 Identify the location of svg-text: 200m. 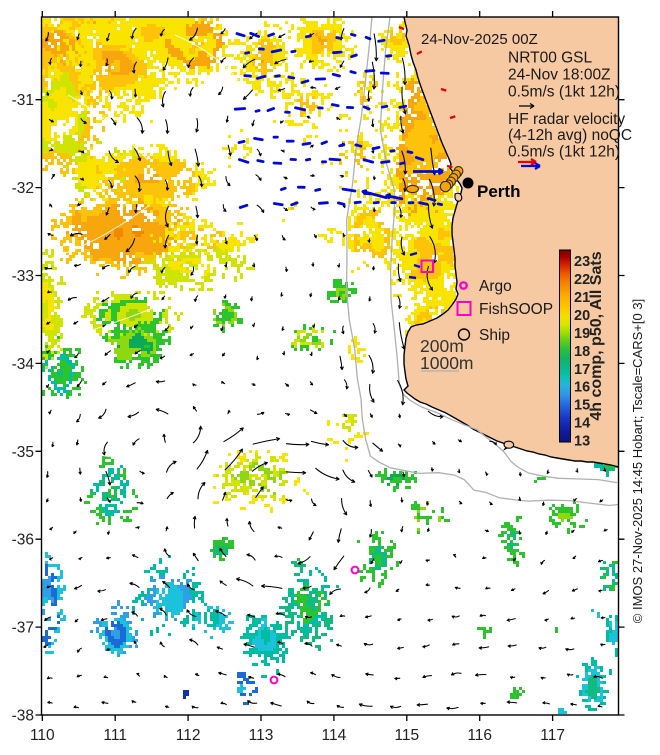
(442, 346).